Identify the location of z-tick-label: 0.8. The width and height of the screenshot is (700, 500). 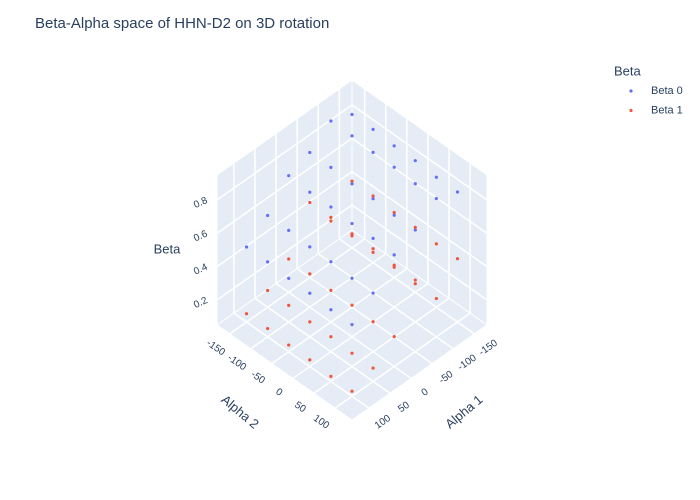
(201, 203).